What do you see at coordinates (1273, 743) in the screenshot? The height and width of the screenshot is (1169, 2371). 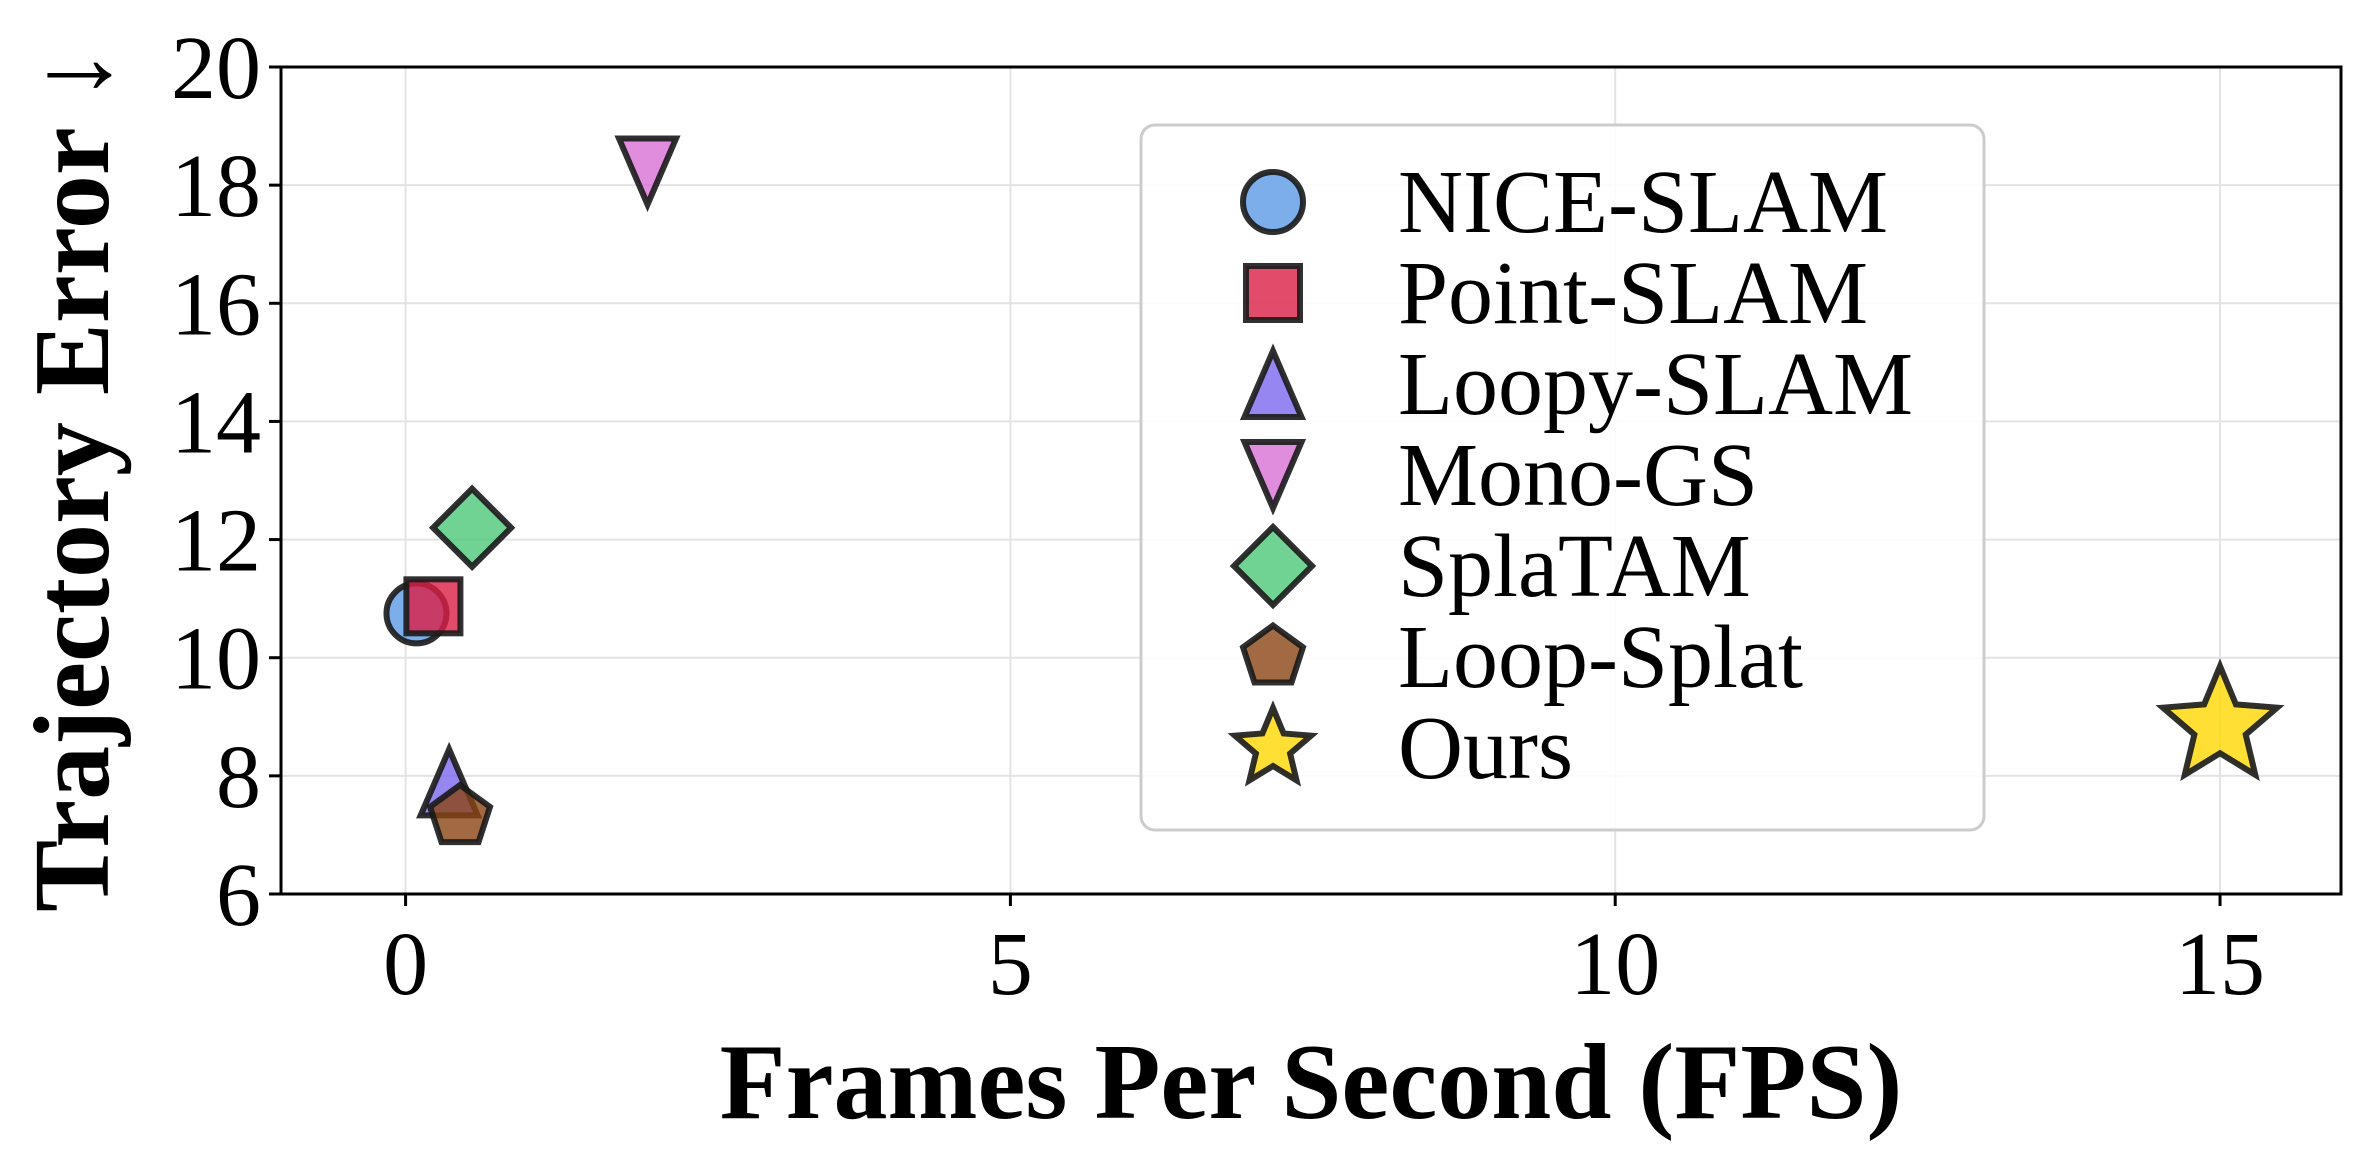 I see `legend-marker-star` at bounding box center [1273, 743].